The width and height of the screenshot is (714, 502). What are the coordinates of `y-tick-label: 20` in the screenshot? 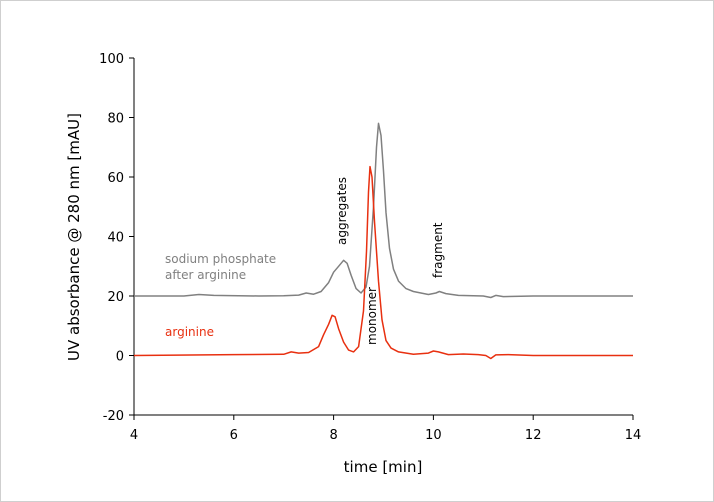 It's located at (115, 297).